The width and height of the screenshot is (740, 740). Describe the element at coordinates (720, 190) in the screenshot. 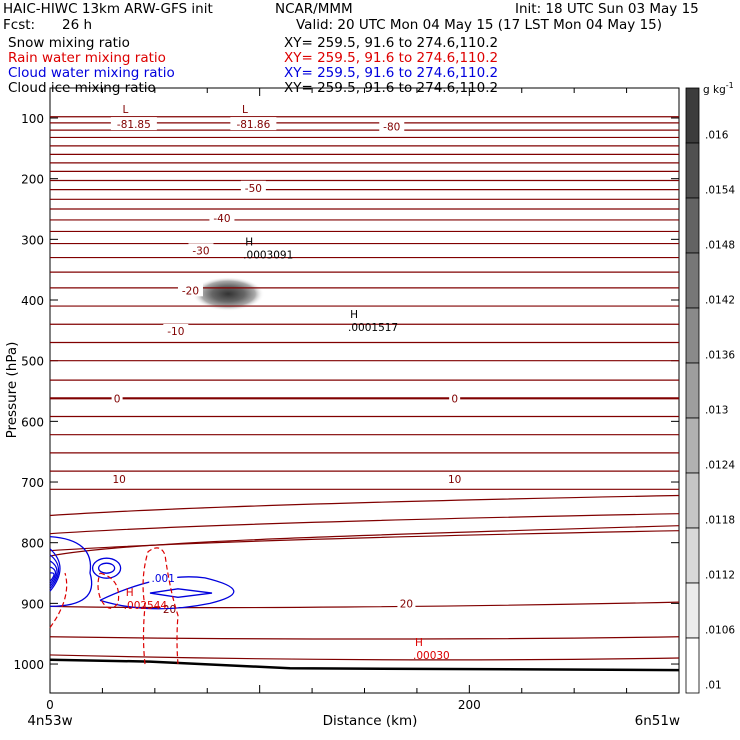

I see `colorbar-label: .0154` at that location.